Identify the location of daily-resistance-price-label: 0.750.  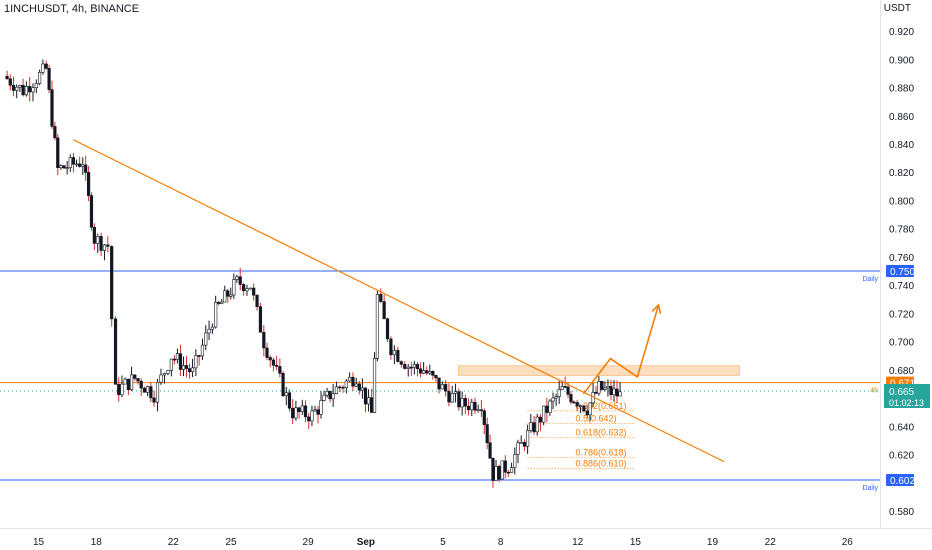
(902, 272).